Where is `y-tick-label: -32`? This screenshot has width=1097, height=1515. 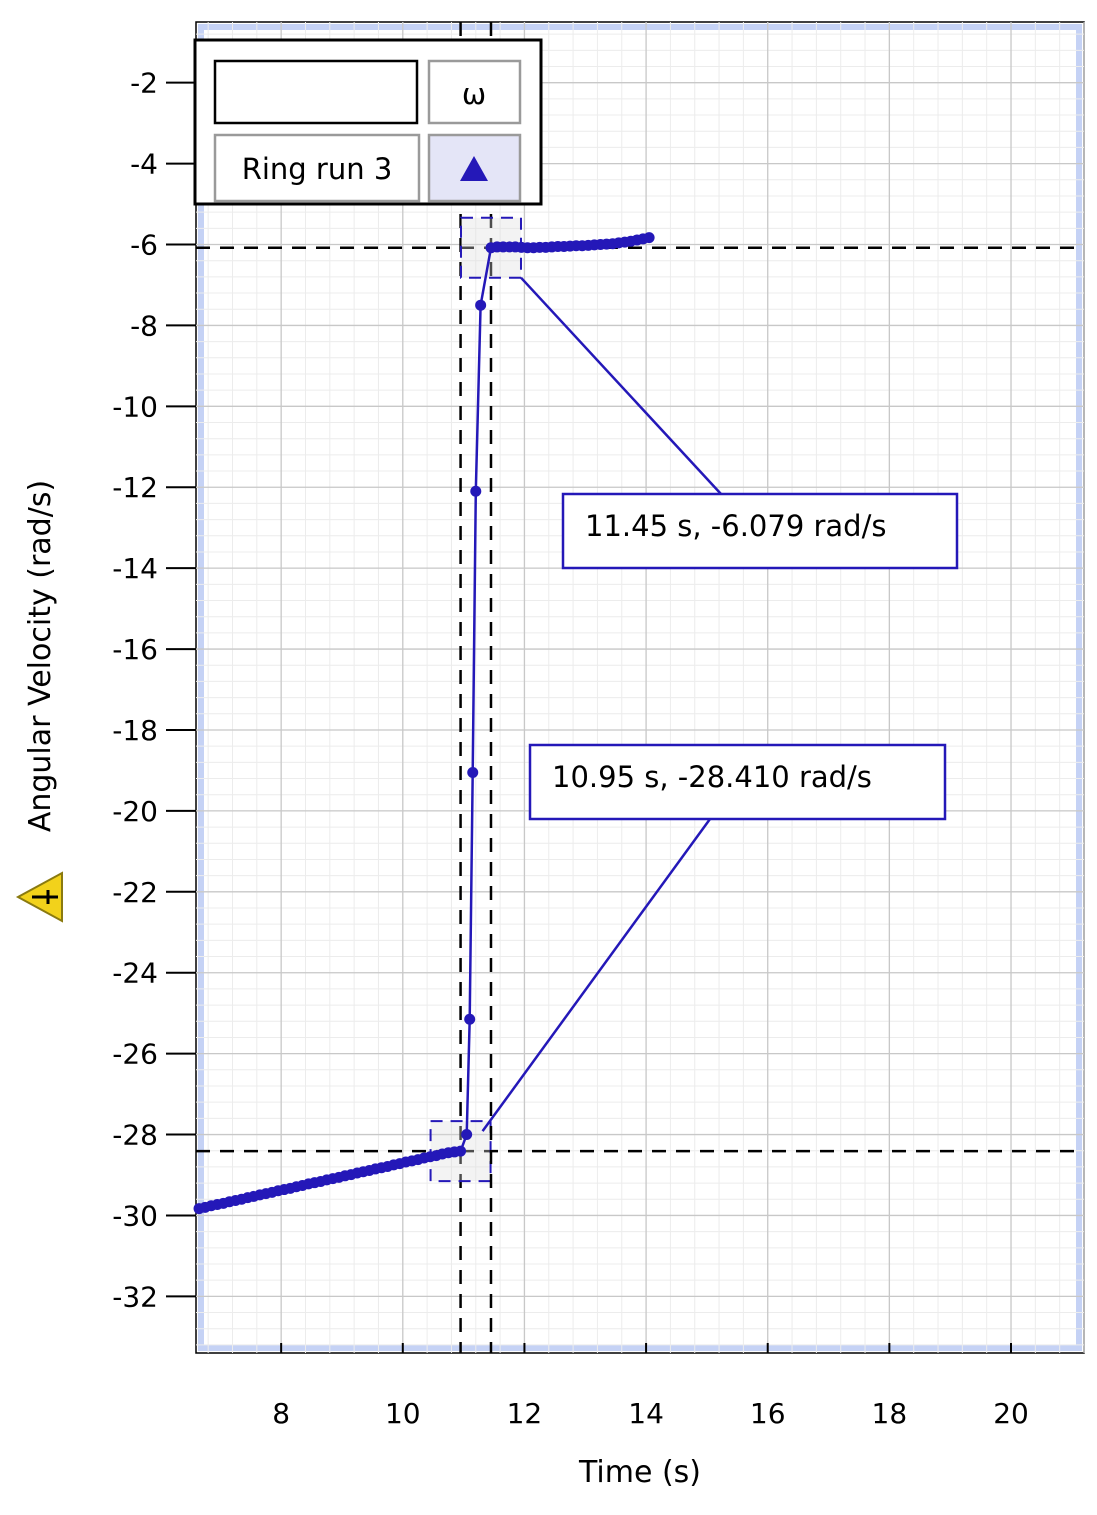
y-tick-label: -32 is located at coordinates (135, 1296).